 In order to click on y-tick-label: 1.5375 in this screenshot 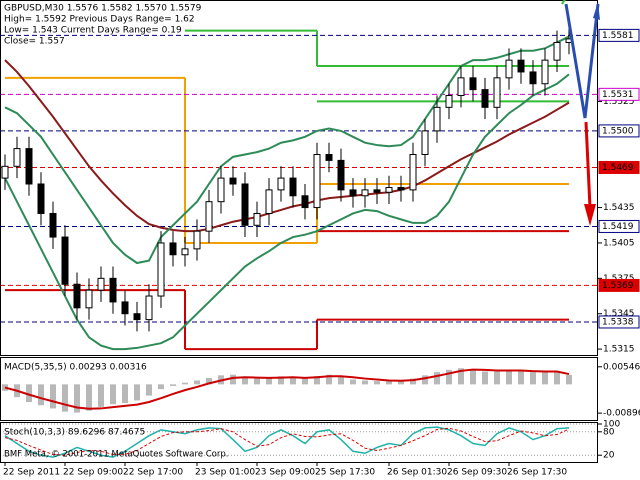, I will do `click(619, 279)`.